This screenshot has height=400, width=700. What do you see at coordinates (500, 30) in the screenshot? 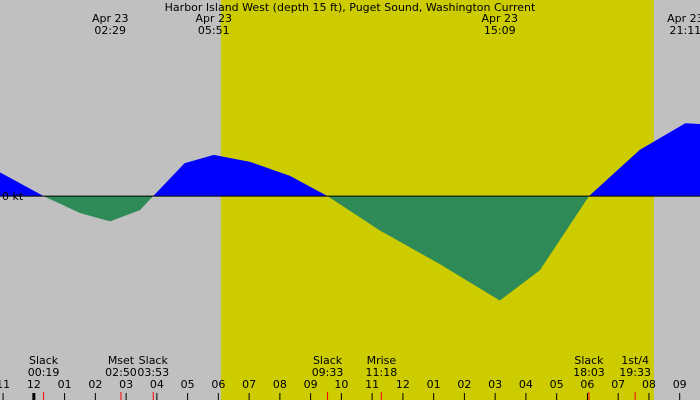
I see `extreme-time: 15:09` at bounding box center [500, 30].